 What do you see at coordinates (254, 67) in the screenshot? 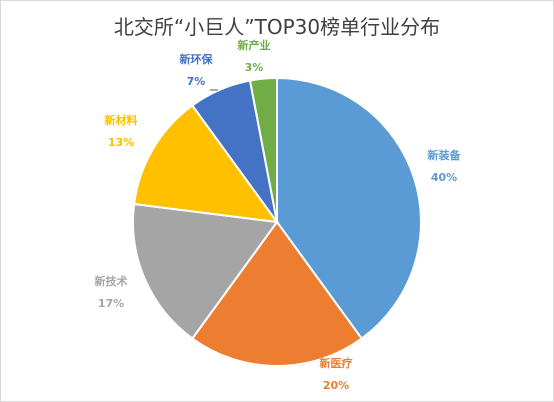
I see `slice-value-label-6: 3%` at bounding box center [254, 67].